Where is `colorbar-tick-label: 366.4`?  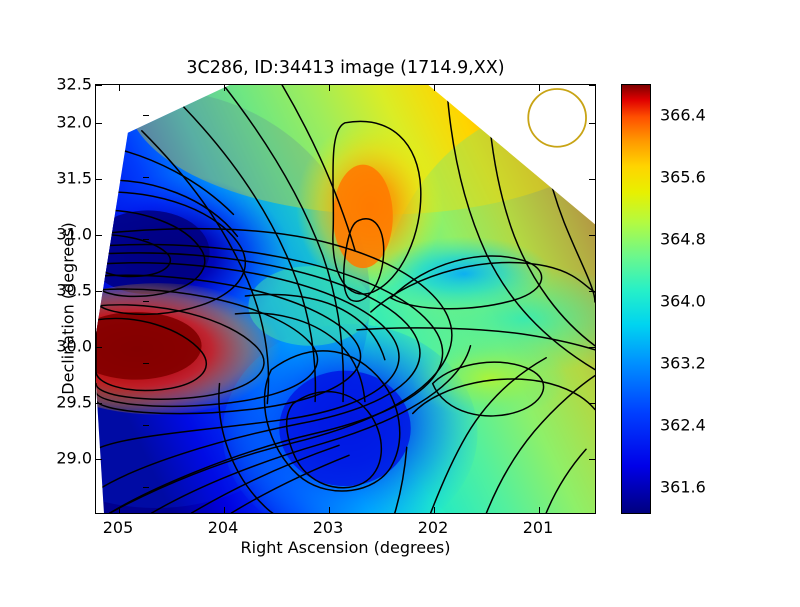
colorbar-tick-label: 366.4 is located at coordinates (683, 115).